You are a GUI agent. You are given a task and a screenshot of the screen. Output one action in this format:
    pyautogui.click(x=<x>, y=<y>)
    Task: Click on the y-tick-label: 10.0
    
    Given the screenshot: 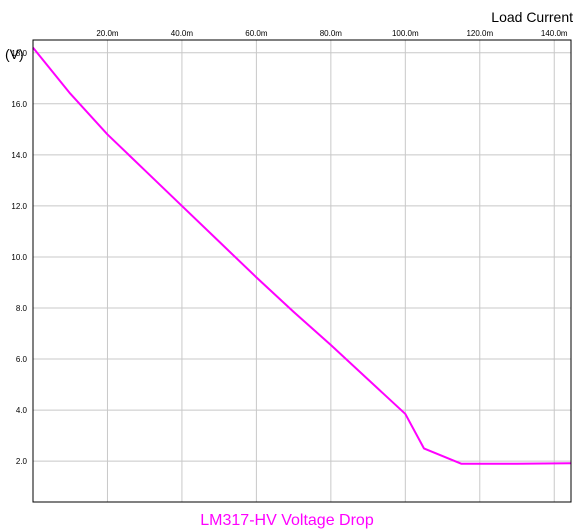 What is the action you would take?
    pyautogui.click(x=19, y=257)
    